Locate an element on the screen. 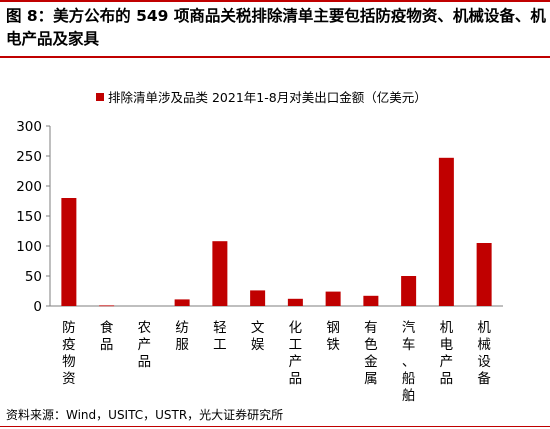  x-tick-label: 化工产品 is located at coordinates (296, 353).